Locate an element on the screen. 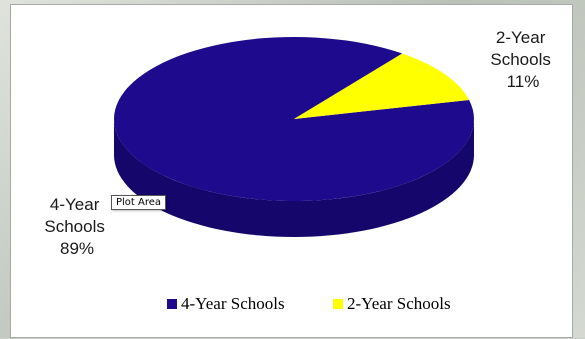 Image resolution: width=585 pixels, height=339 pixels. slice-label-2-year: 2-Year Schools 11% is located at coordinates (522, 59).